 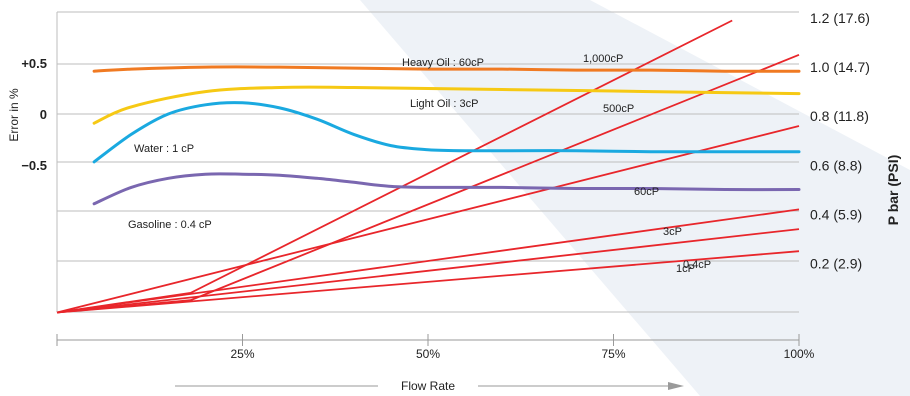 What do you see at coordinates (446, 189) in the screenshot?
I see `error-line-gasoline-0-4-cp` at bounding box center [446, 189].